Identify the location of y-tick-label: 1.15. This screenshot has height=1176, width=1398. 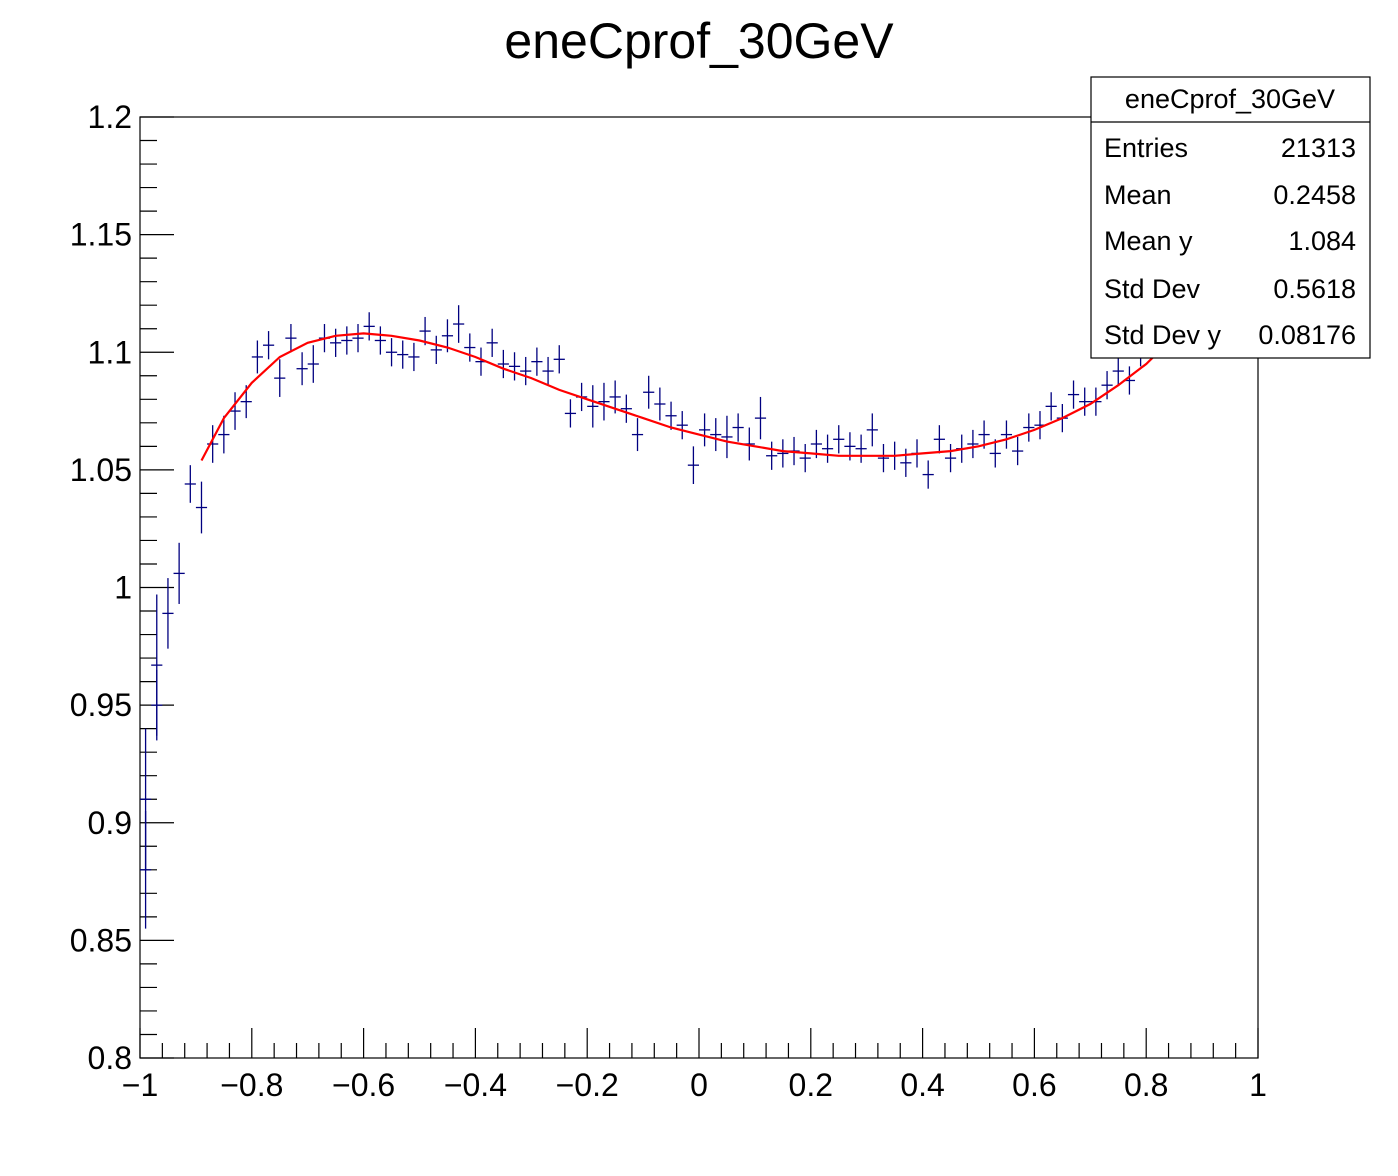
(101, 235).